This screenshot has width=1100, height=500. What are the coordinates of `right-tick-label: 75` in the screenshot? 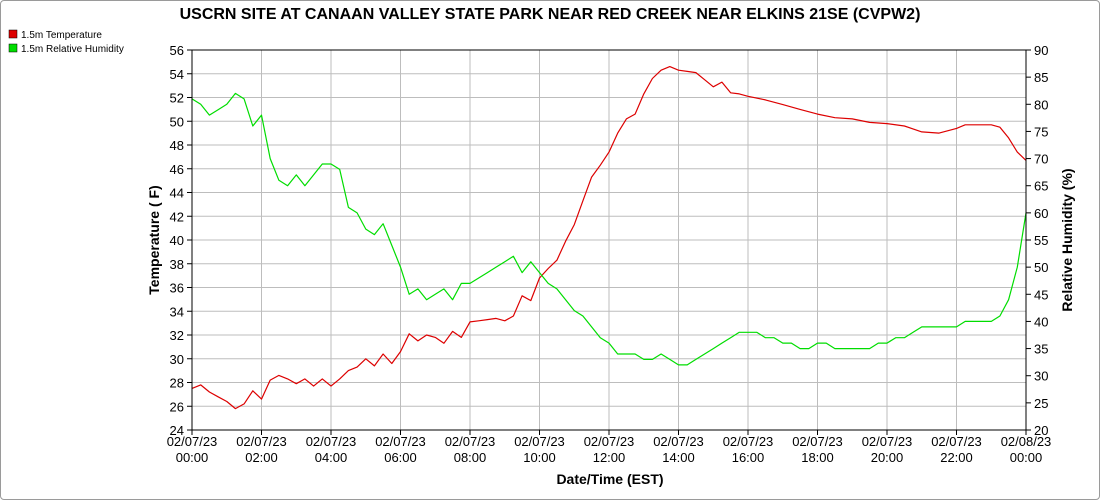 It's located at (1041, 131).